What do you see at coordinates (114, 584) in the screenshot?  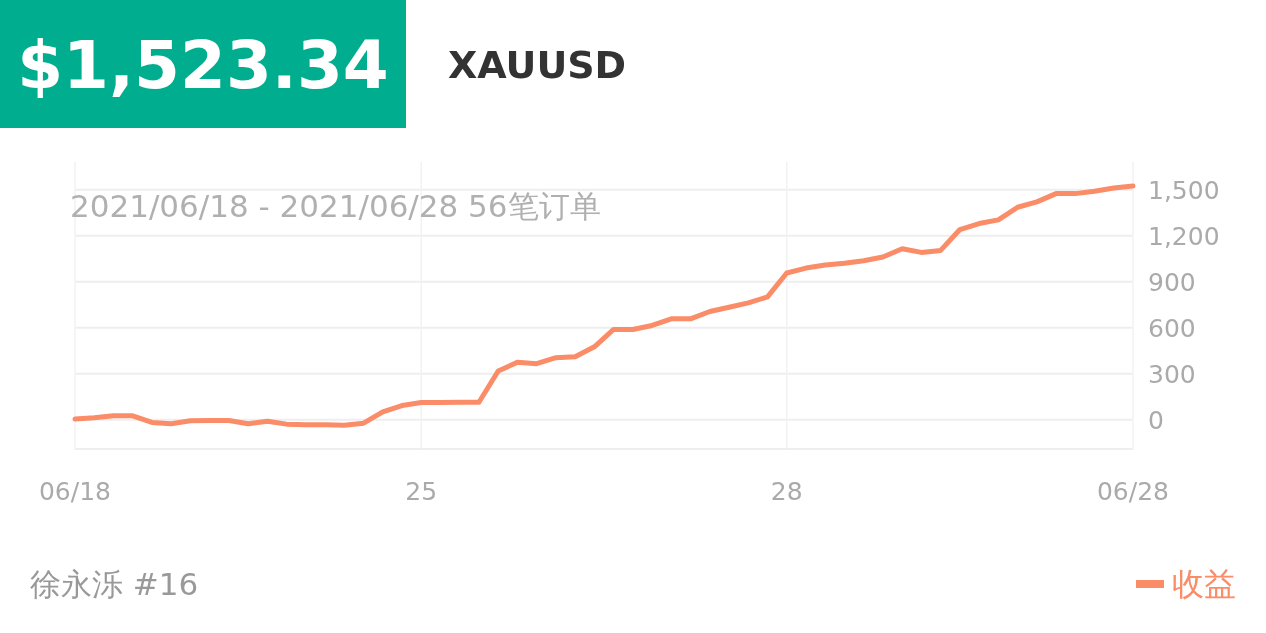 I see `annotation: 徐永泺 #16` at bounding box center [114, 584].